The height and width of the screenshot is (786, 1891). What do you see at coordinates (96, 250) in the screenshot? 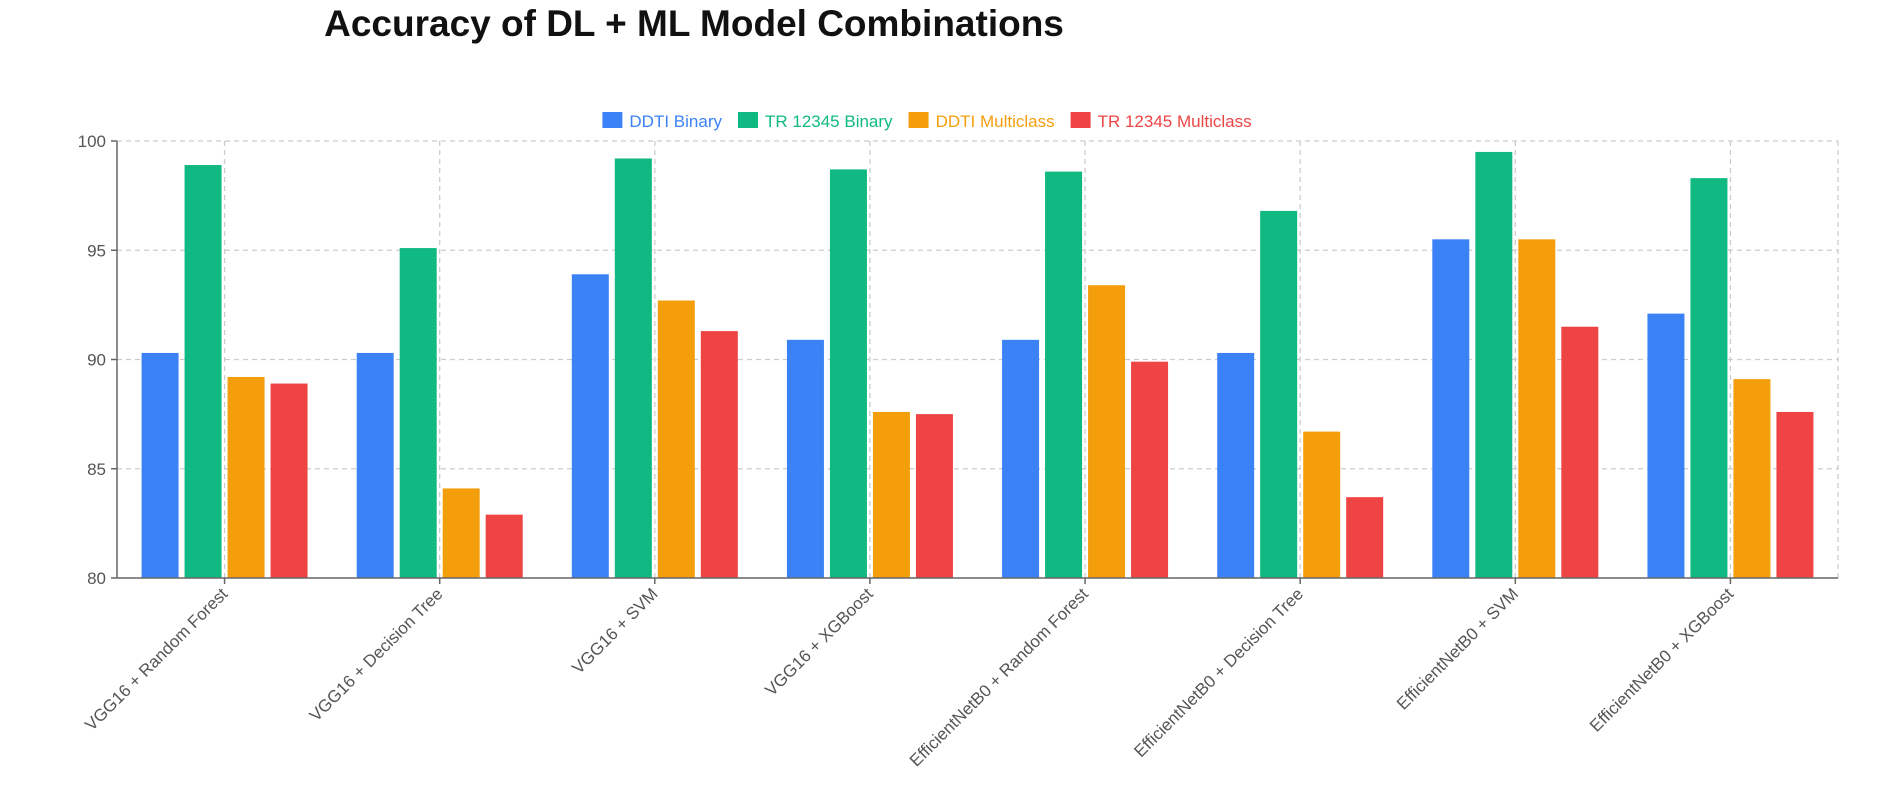
I see `y-tick-label: 95` at bounding box center [96, 250].